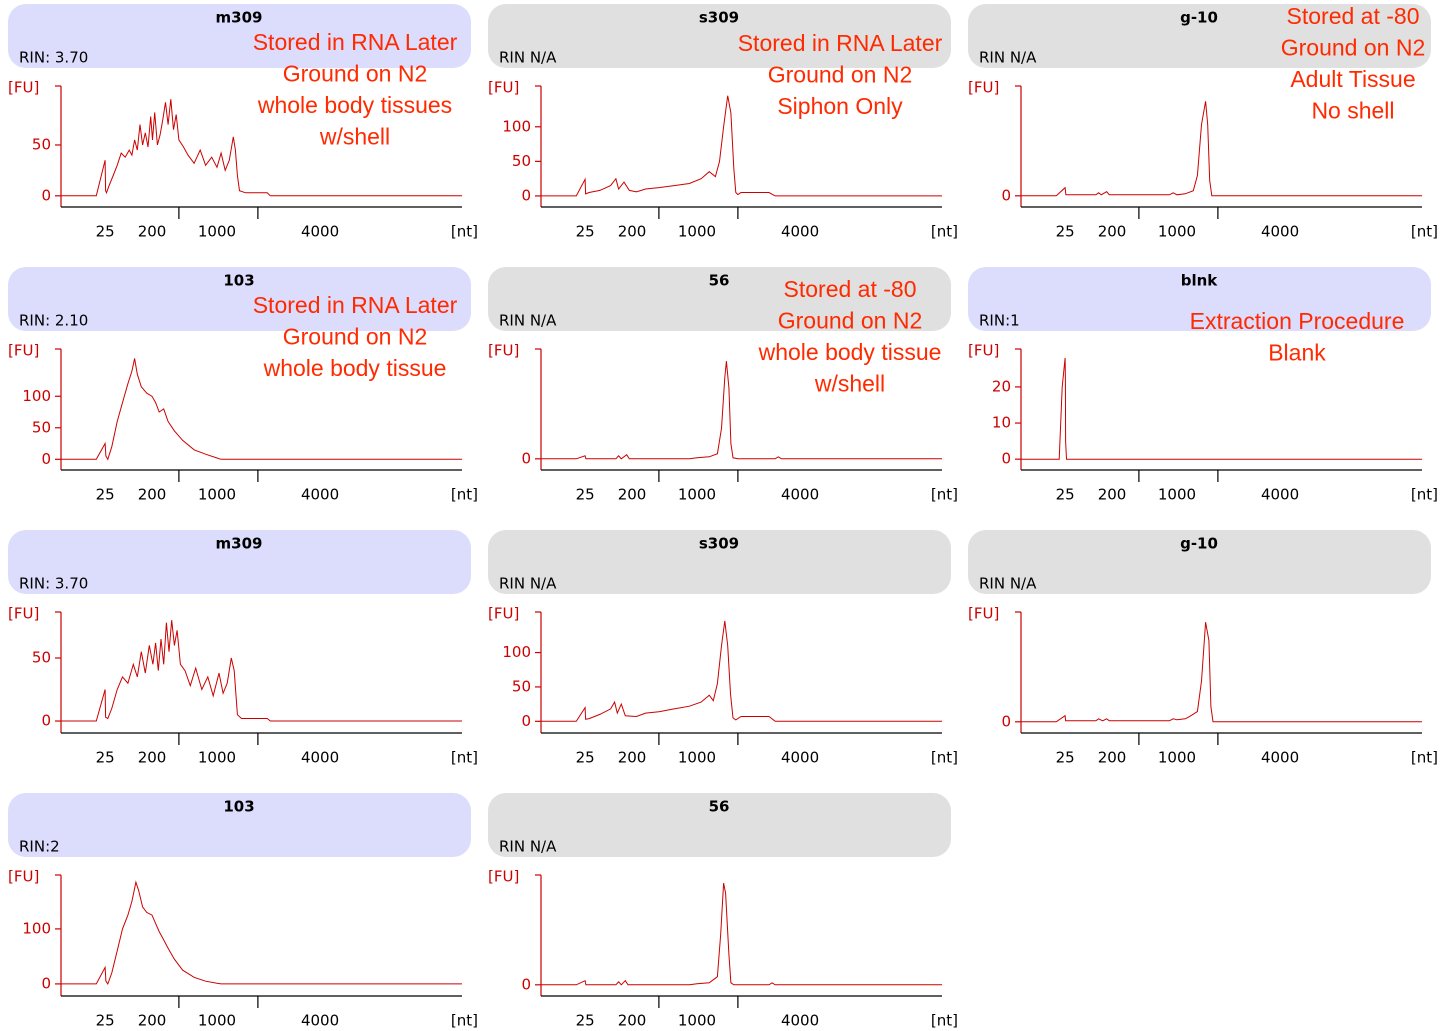  What do you see at coordinates (719, 281) in the screenshot?
I see `sample-name: 56` at bounding box center [719, 281].